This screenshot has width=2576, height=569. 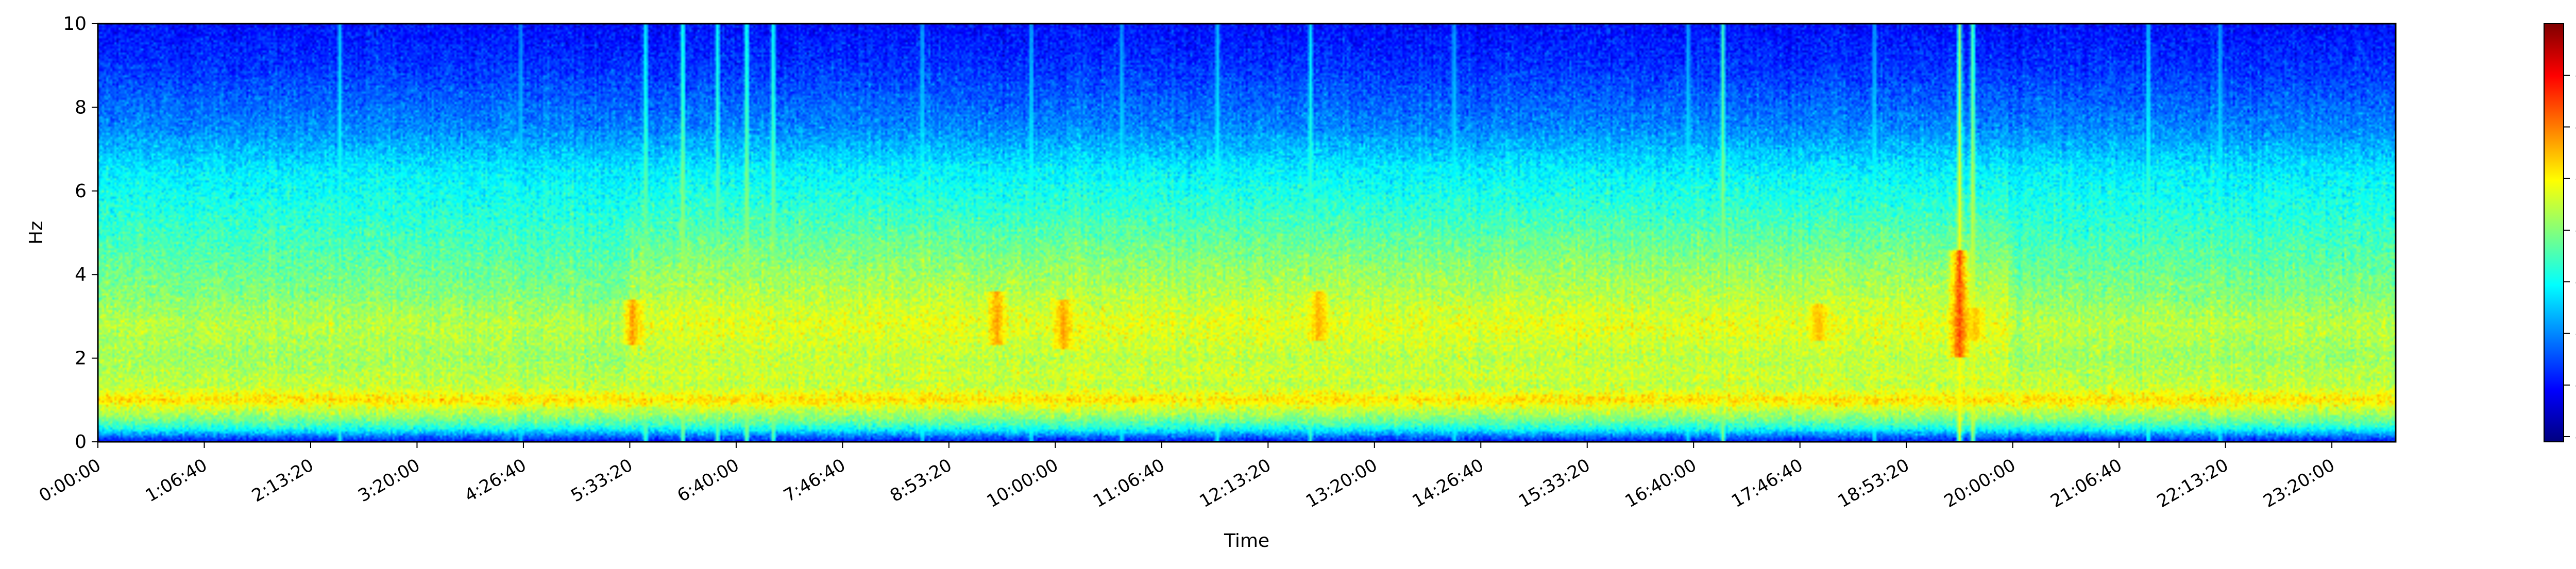 I want to click on y-tick-label: 4, so click(x=81, y=274).